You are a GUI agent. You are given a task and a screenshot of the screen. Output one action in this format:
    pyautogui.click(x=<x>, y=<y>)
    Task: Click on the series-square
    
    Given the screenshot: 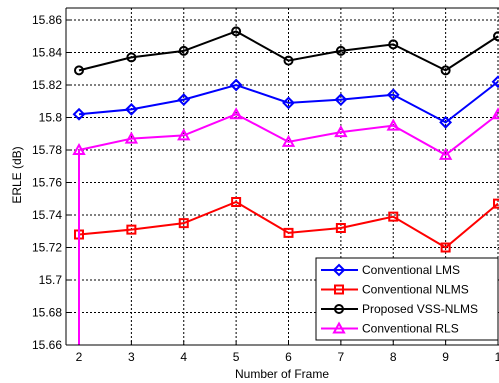 What is the action you would take?
    pyautogui.click(x=286, y=225)
    